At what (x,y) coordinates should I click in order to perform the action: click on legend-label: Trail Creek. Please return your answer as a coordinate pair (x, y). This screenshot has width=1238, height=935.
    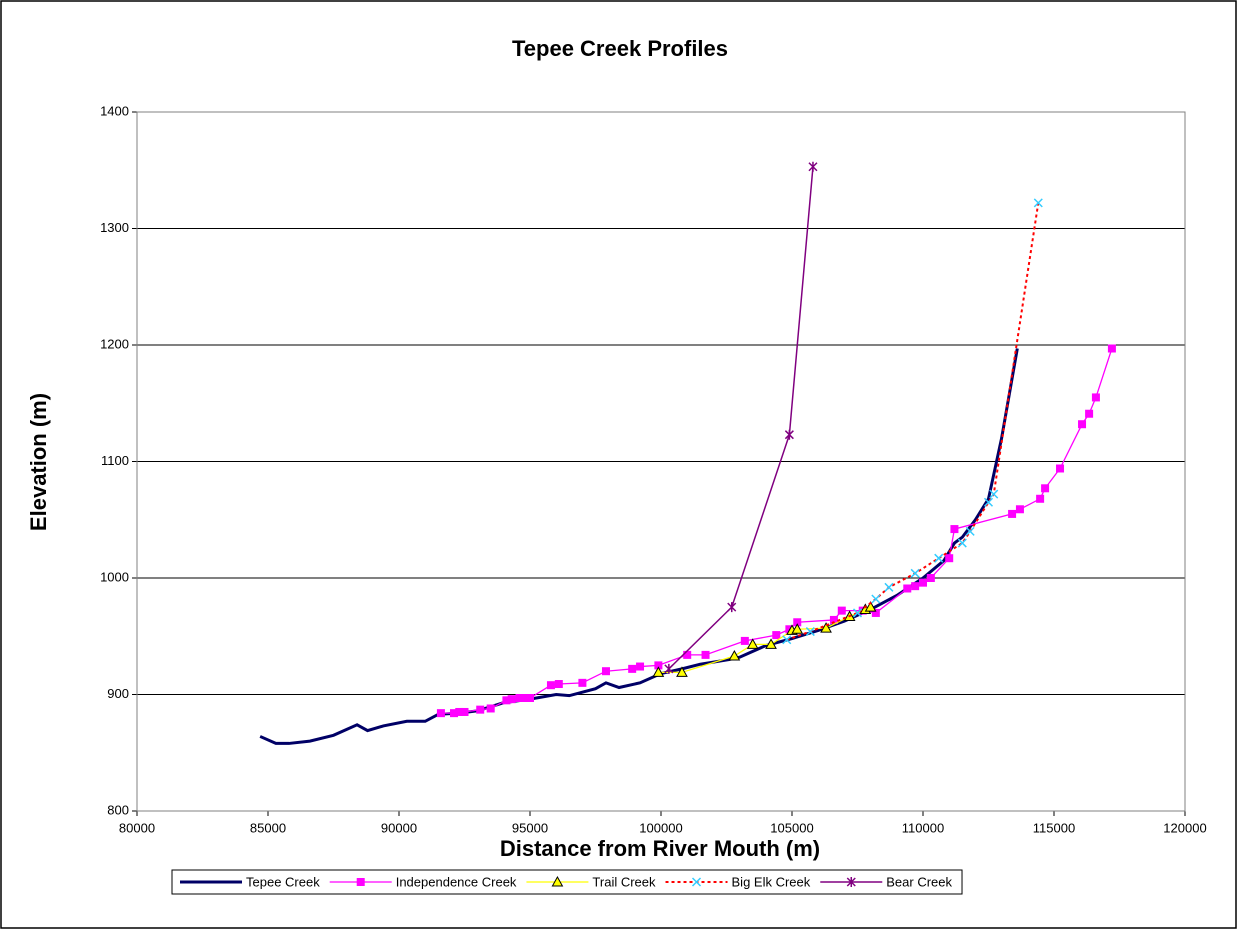
    Looking at the image, I should click on (624, 881).